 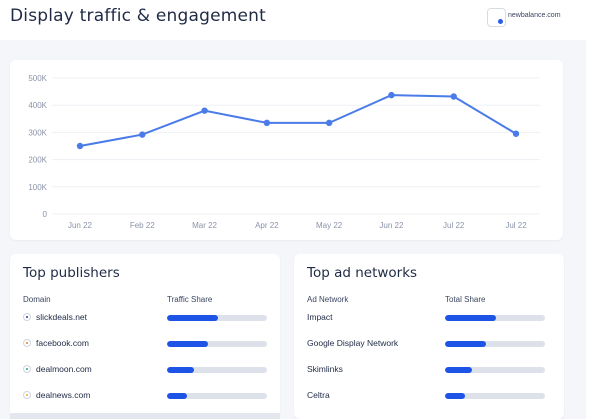 I want to click on y-tick-label: 100K, so click(x=37, y=187).